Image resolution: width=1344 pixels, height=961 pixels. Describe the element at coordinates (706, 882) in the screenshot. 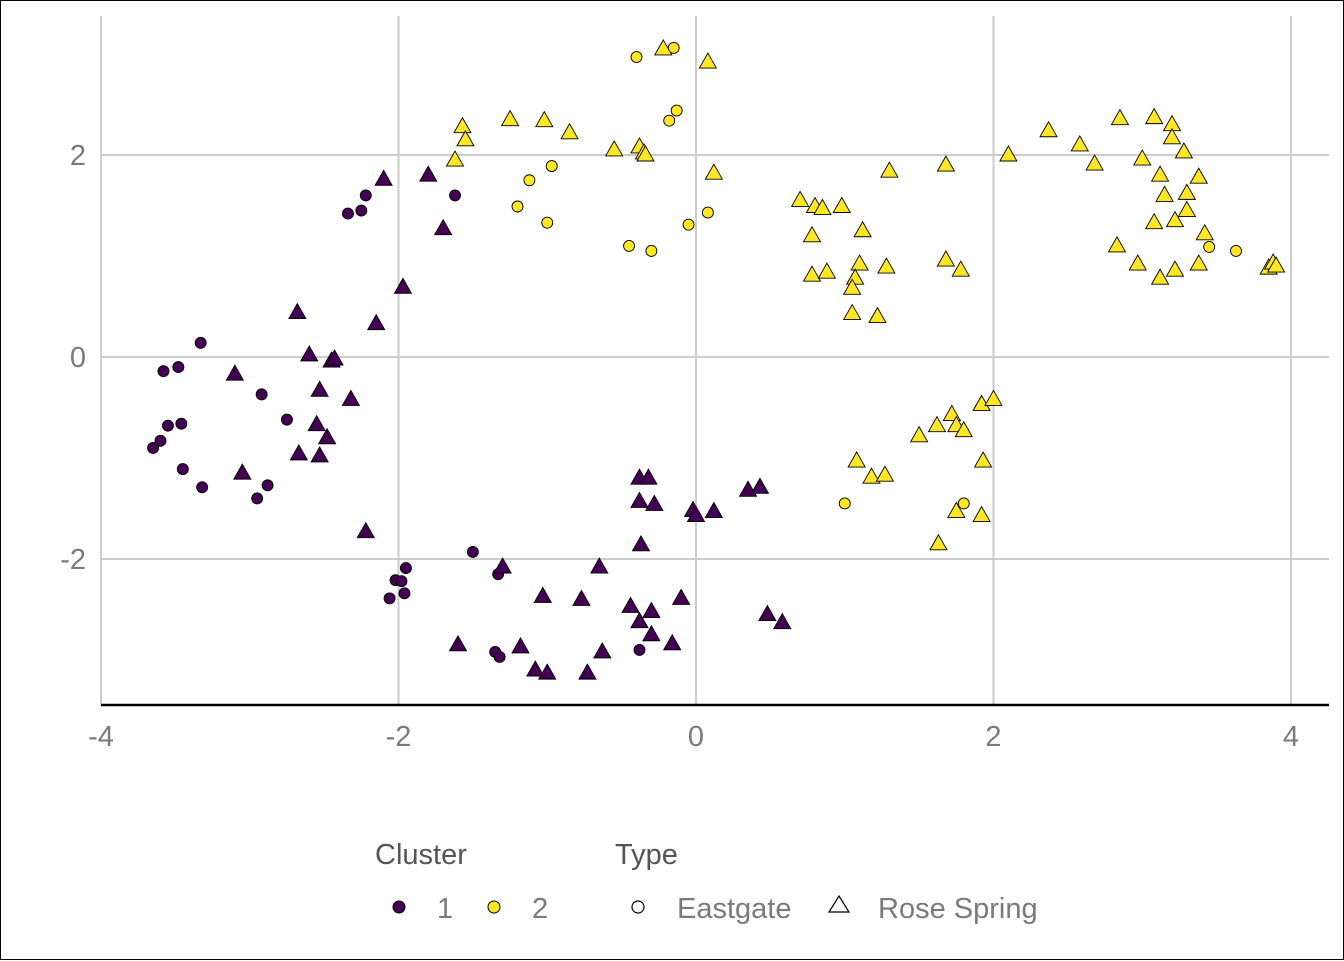

I see `legend: Cluster Type 1 2 Eastgate Rose Spring` at that location.